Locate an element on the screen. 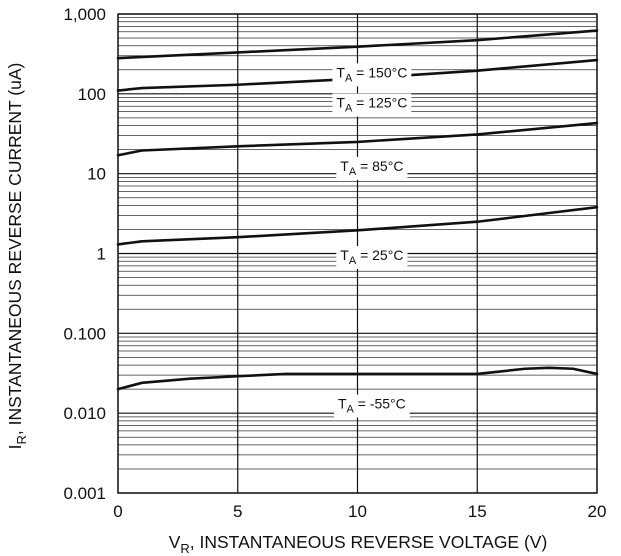  series-label-group: TA = 150°C is located at coordinates (372, 75).